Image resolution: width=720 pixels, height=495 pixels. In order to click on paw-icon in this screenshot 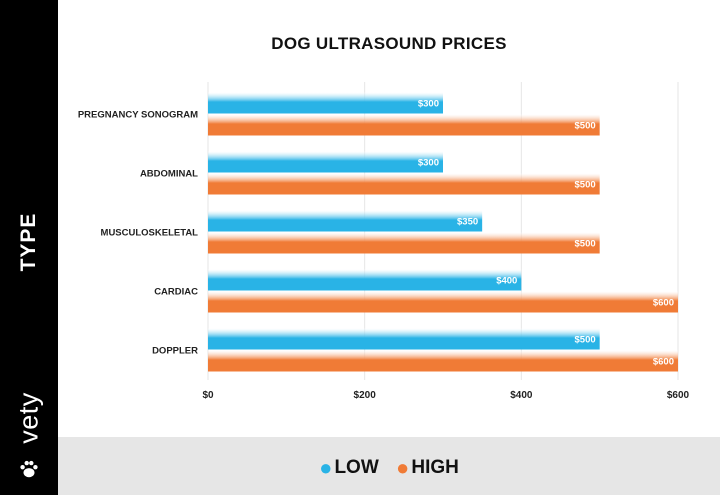, I will do `click(29, 469)`.